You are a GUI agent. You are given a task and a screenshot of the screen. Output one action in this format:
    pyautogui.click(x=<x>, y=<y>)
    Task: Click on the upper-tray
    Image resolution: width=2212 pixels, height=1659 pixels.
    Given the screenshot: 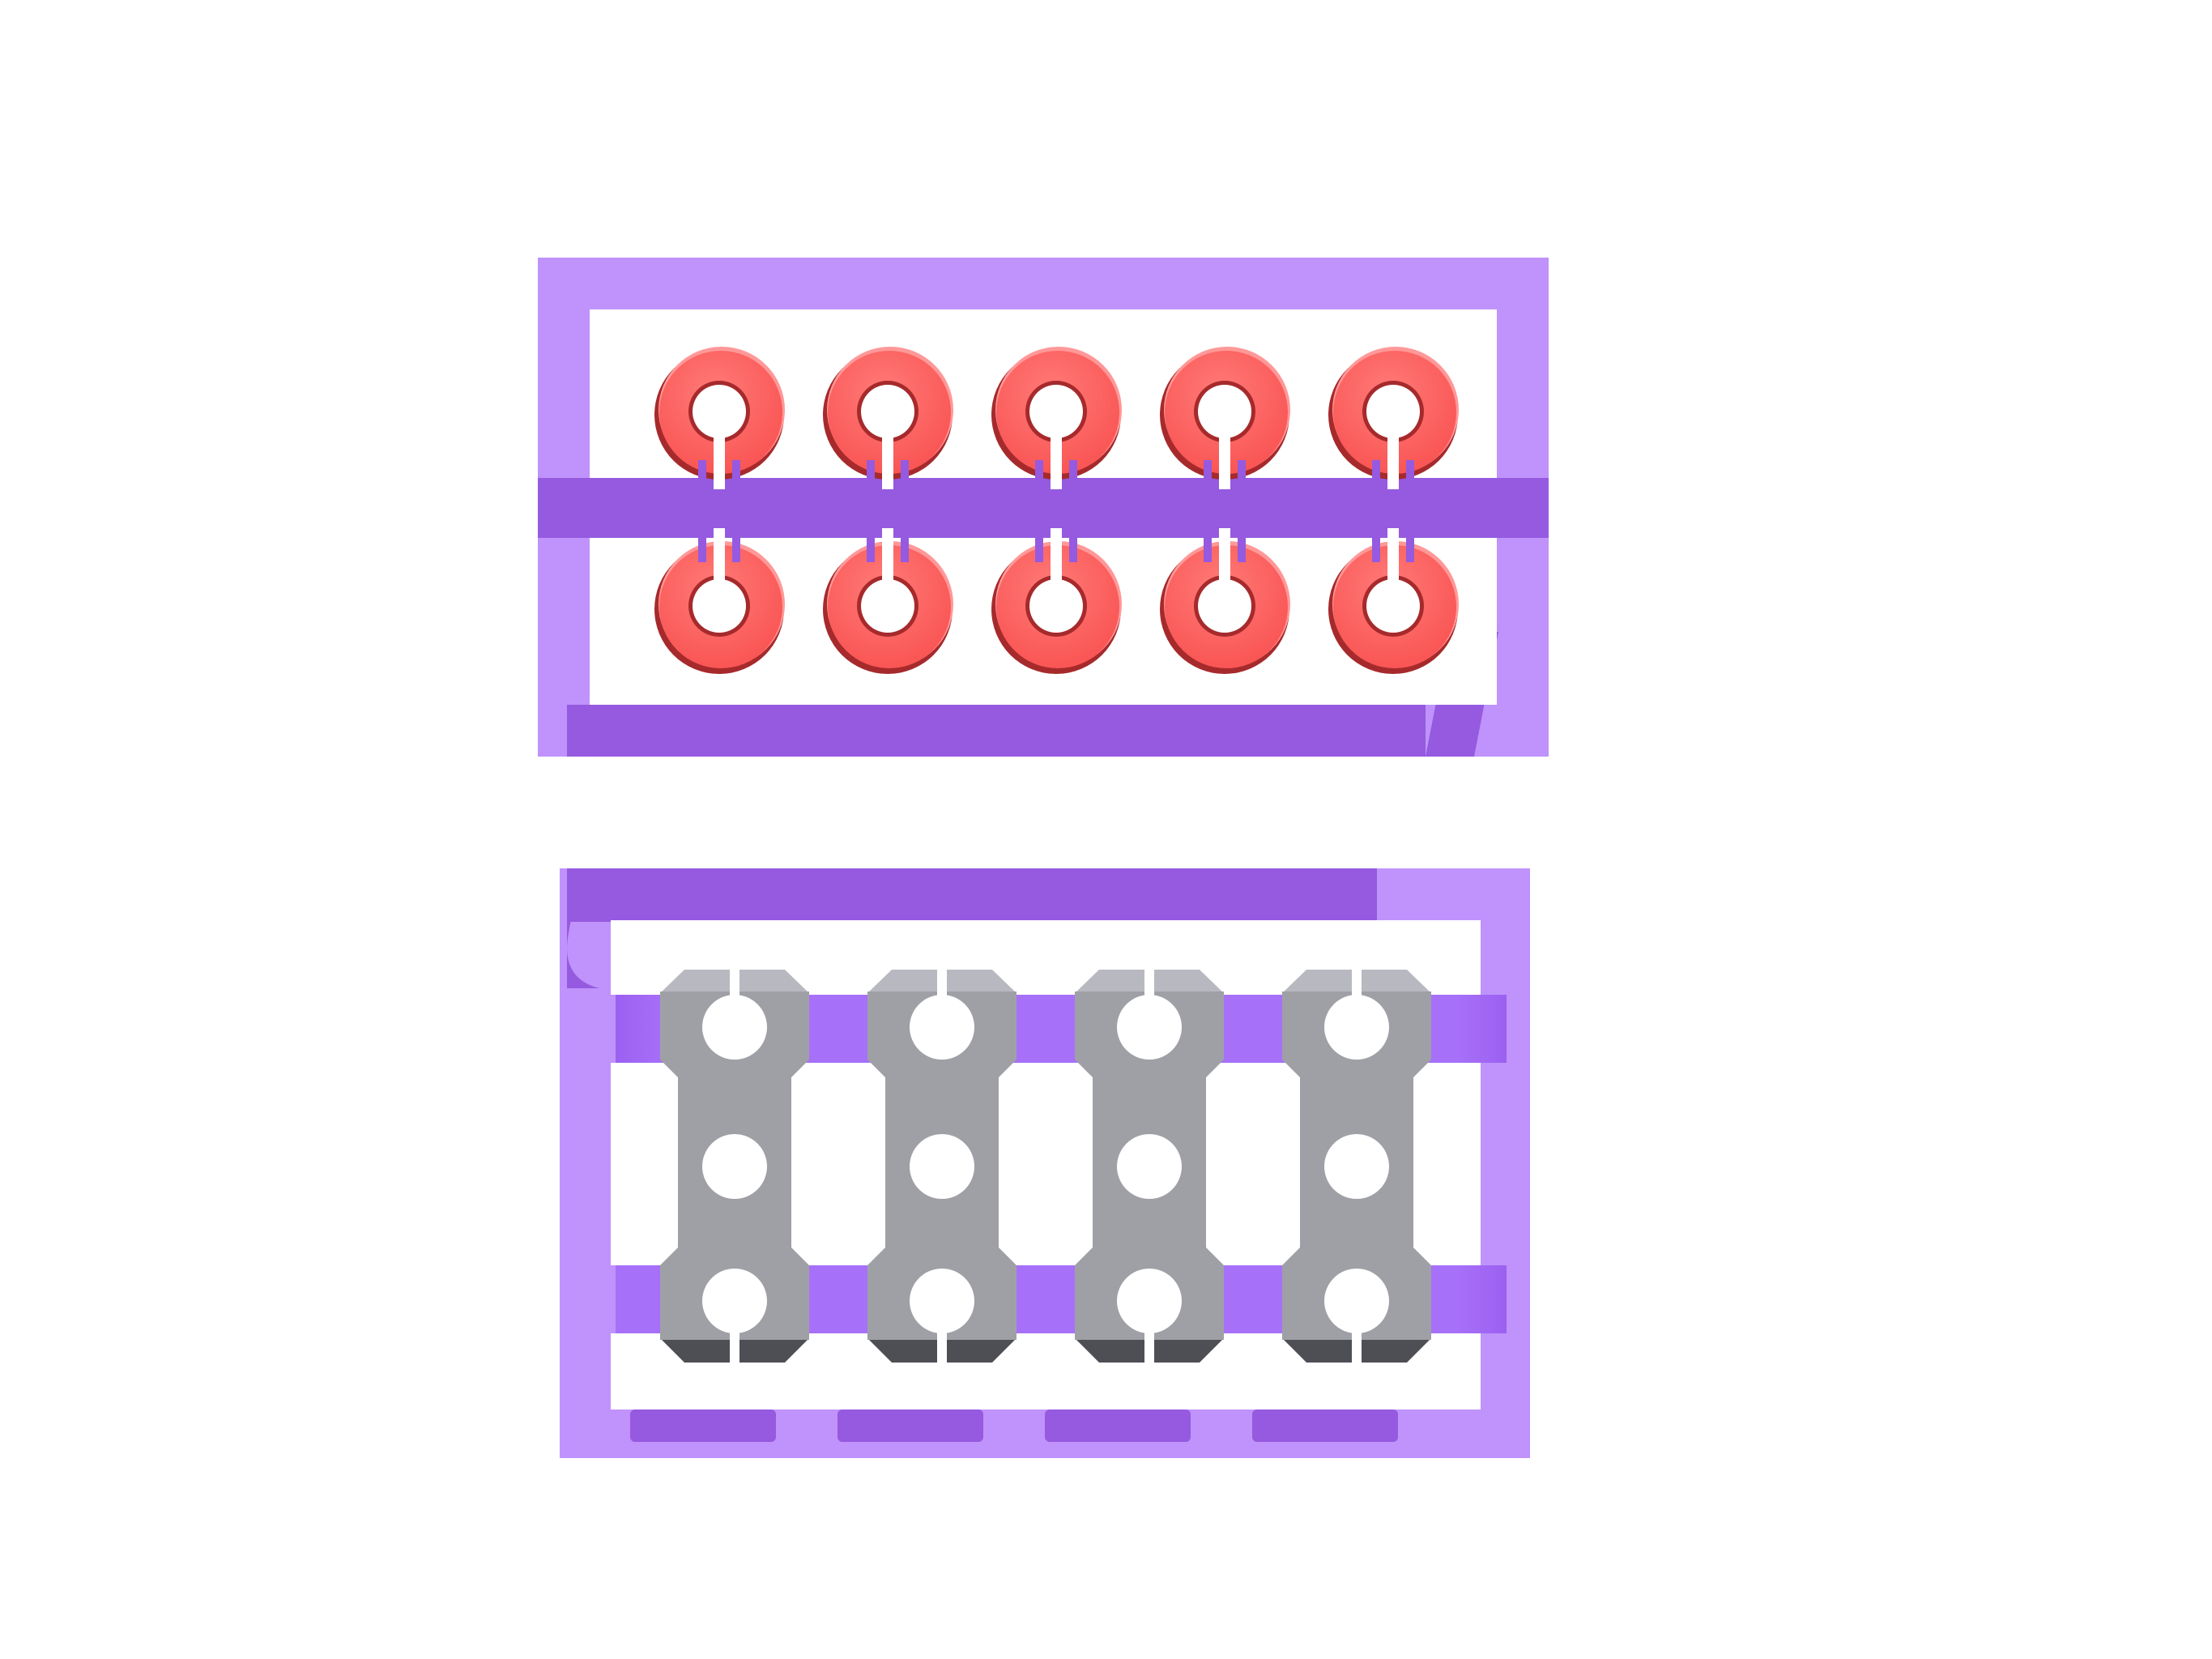 What is the action you would take?
    pyautogui.click(x=1043, y=507)
    